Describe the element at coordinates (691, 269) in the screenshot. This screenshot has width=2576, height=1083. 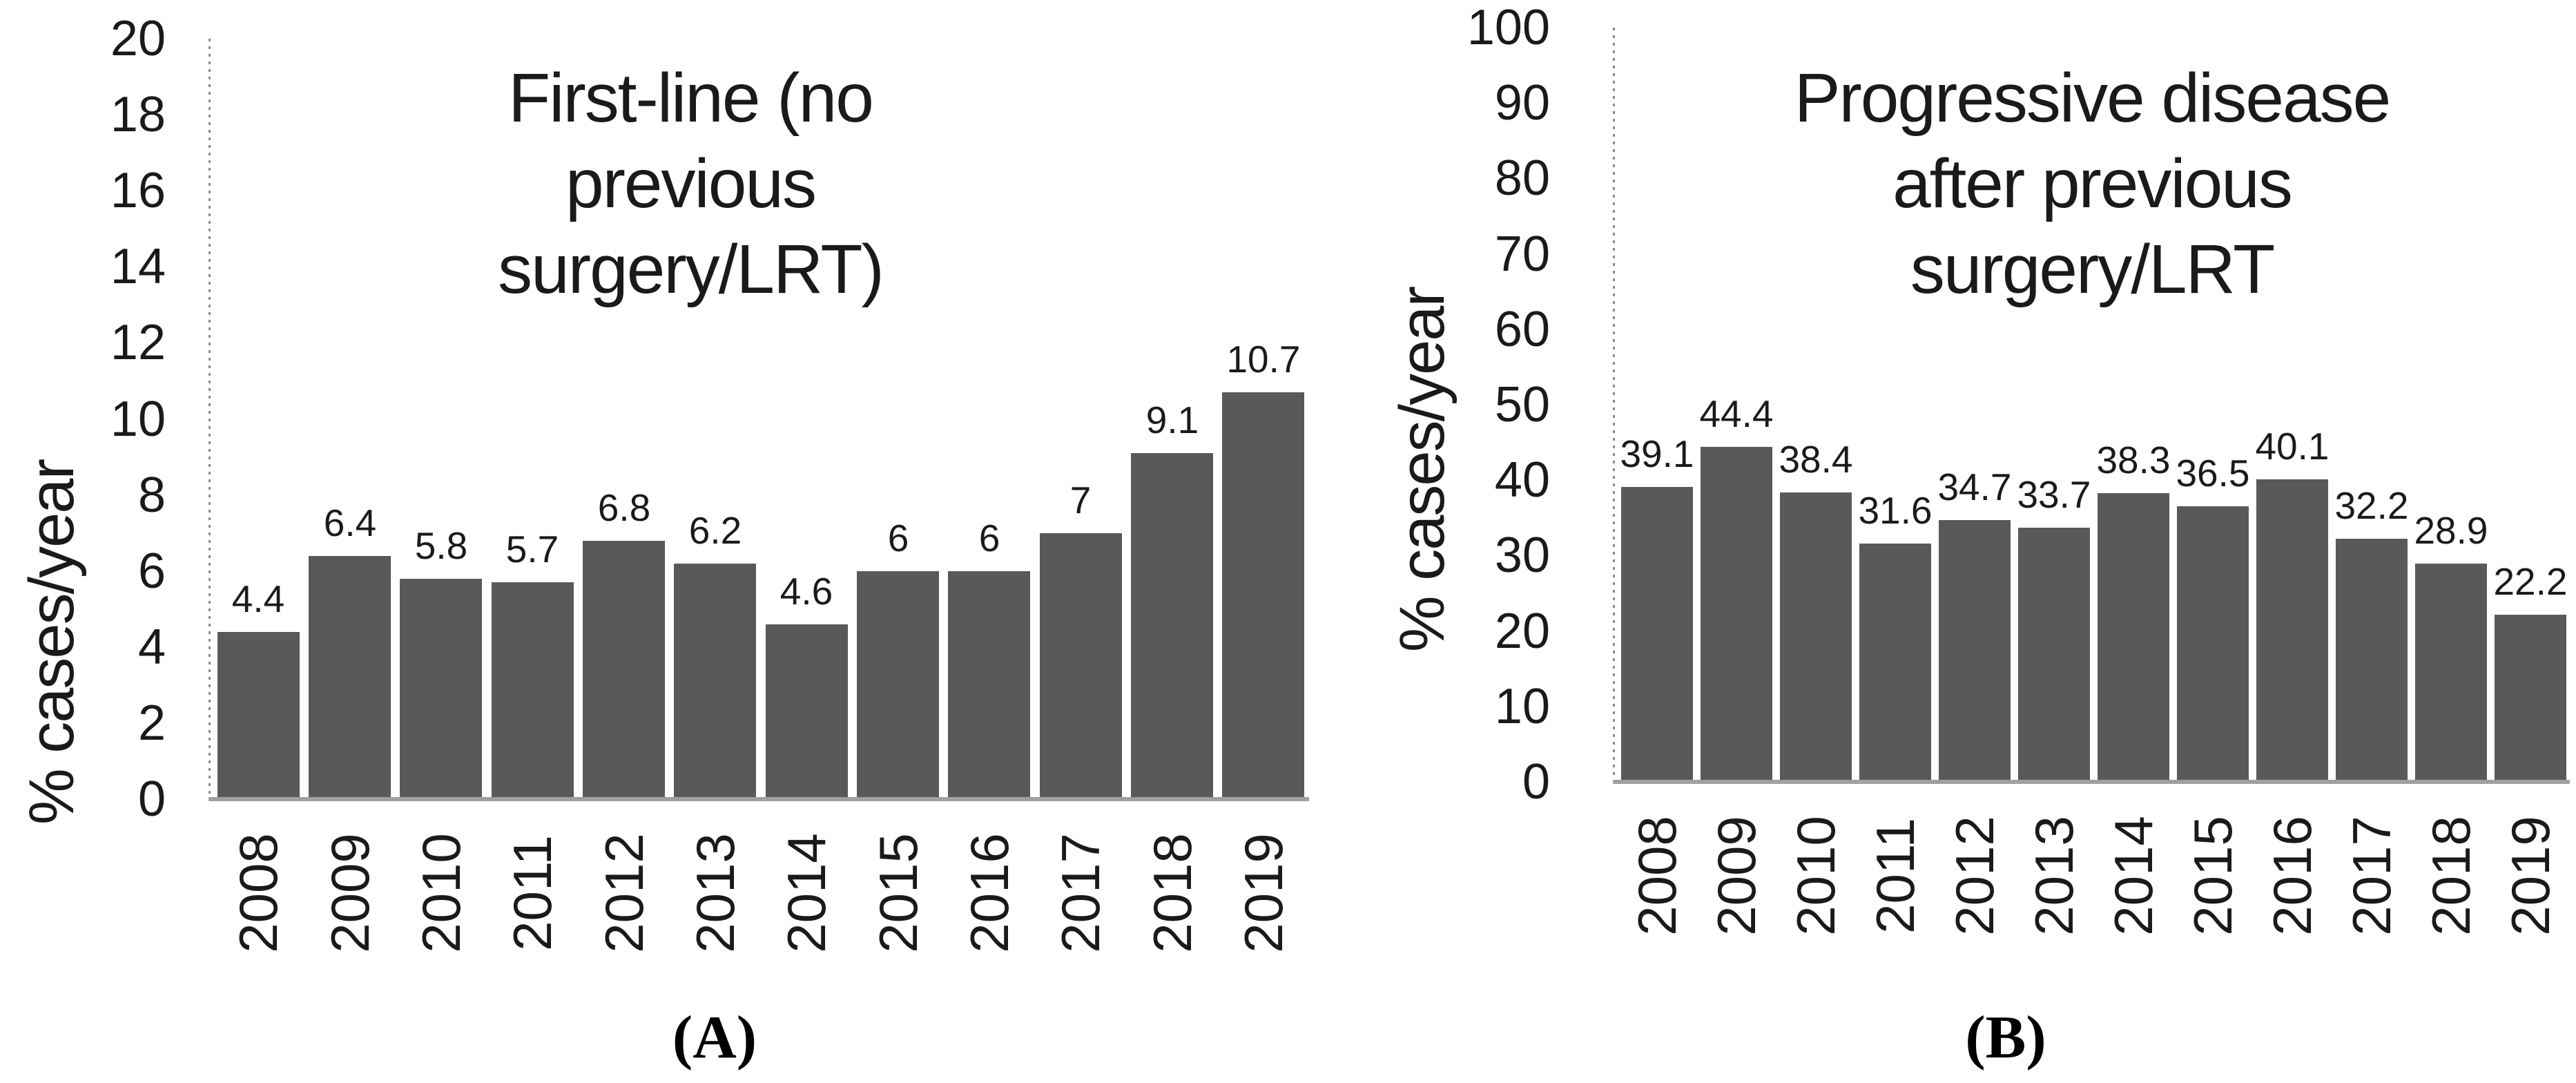
I see `chart-title-line: surgery/LRT)` at that location.